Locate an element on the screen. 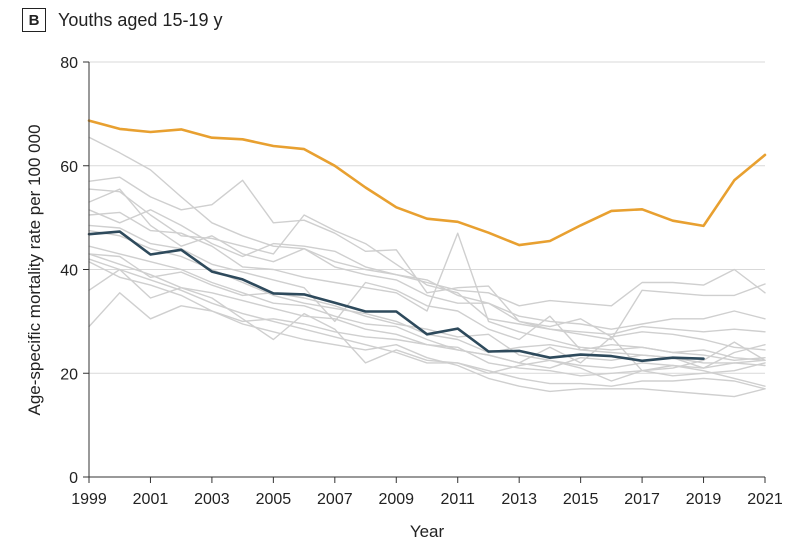  y-tick-label: 40 is located at coordinates (69, 271).